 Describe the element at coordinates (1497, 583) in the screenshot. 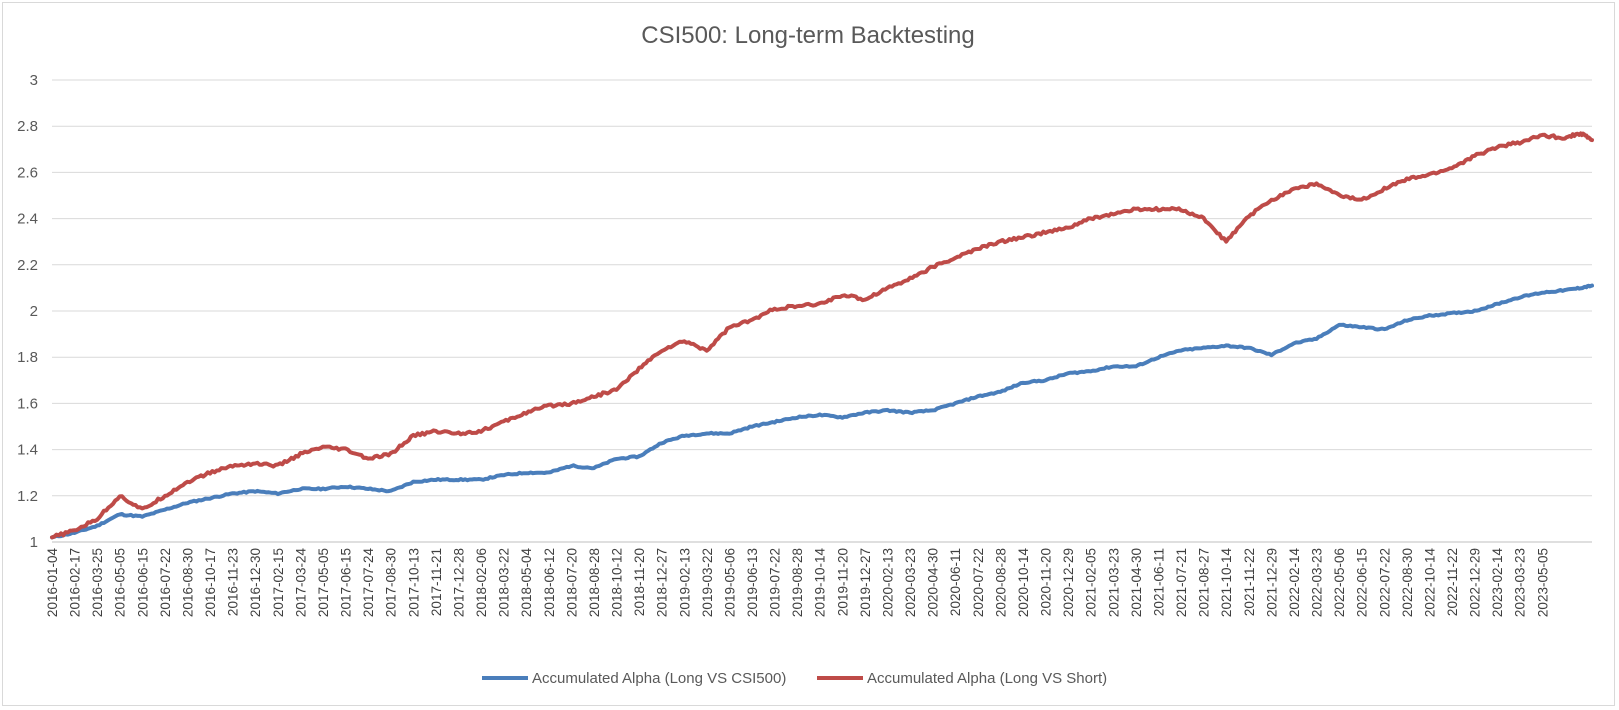

I see `x-tick-label: 2023-02-14` at that location.